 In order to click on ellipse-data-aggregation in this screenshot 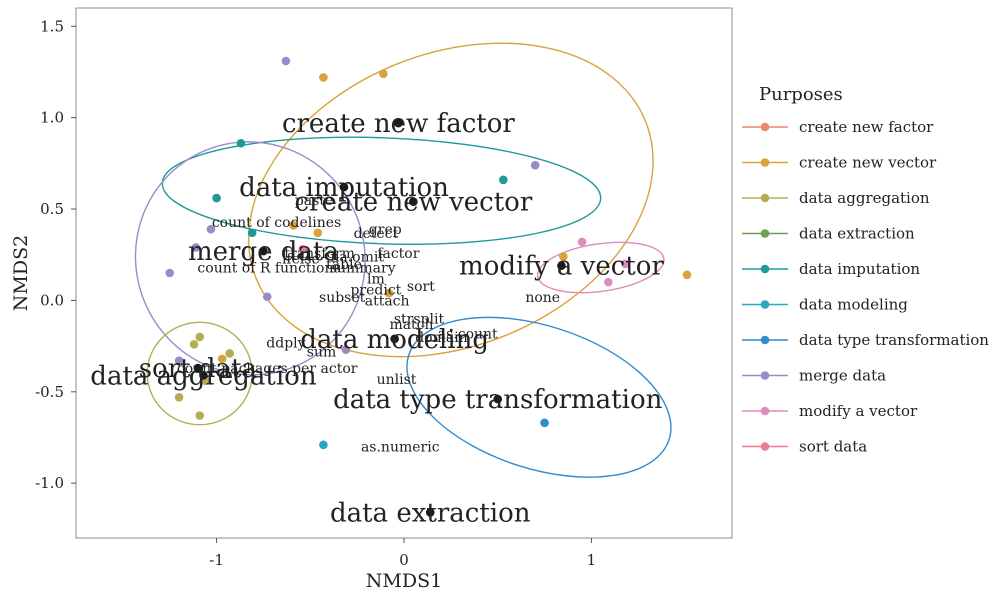, I will do `click(199, 373)`.